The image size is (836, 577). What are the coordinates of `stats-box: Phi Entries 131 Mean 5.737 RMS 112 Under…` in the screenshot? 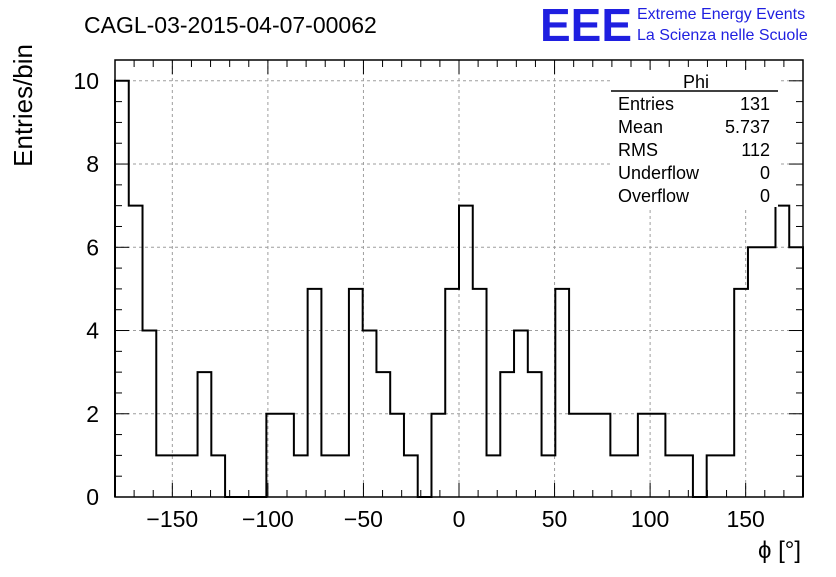 It's located at (694, 138).